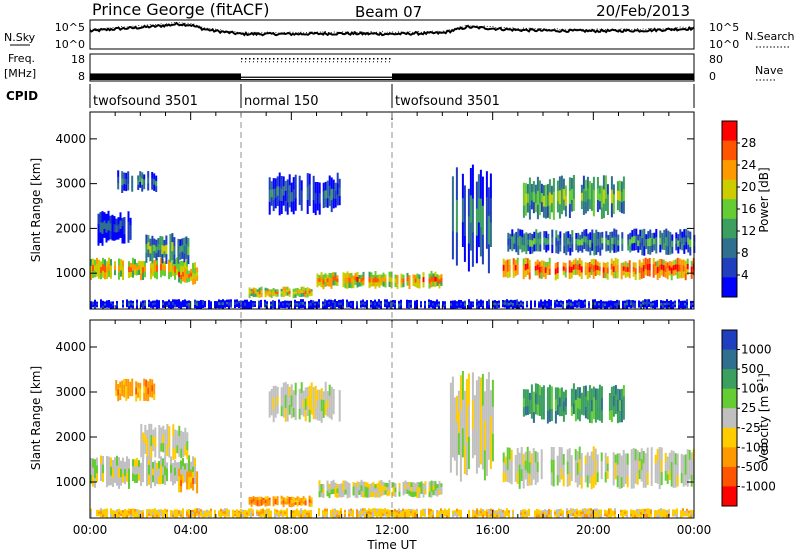 This screenshot has height=554, width=800. I want to click on freq-label: Freq., so click(21, 58).